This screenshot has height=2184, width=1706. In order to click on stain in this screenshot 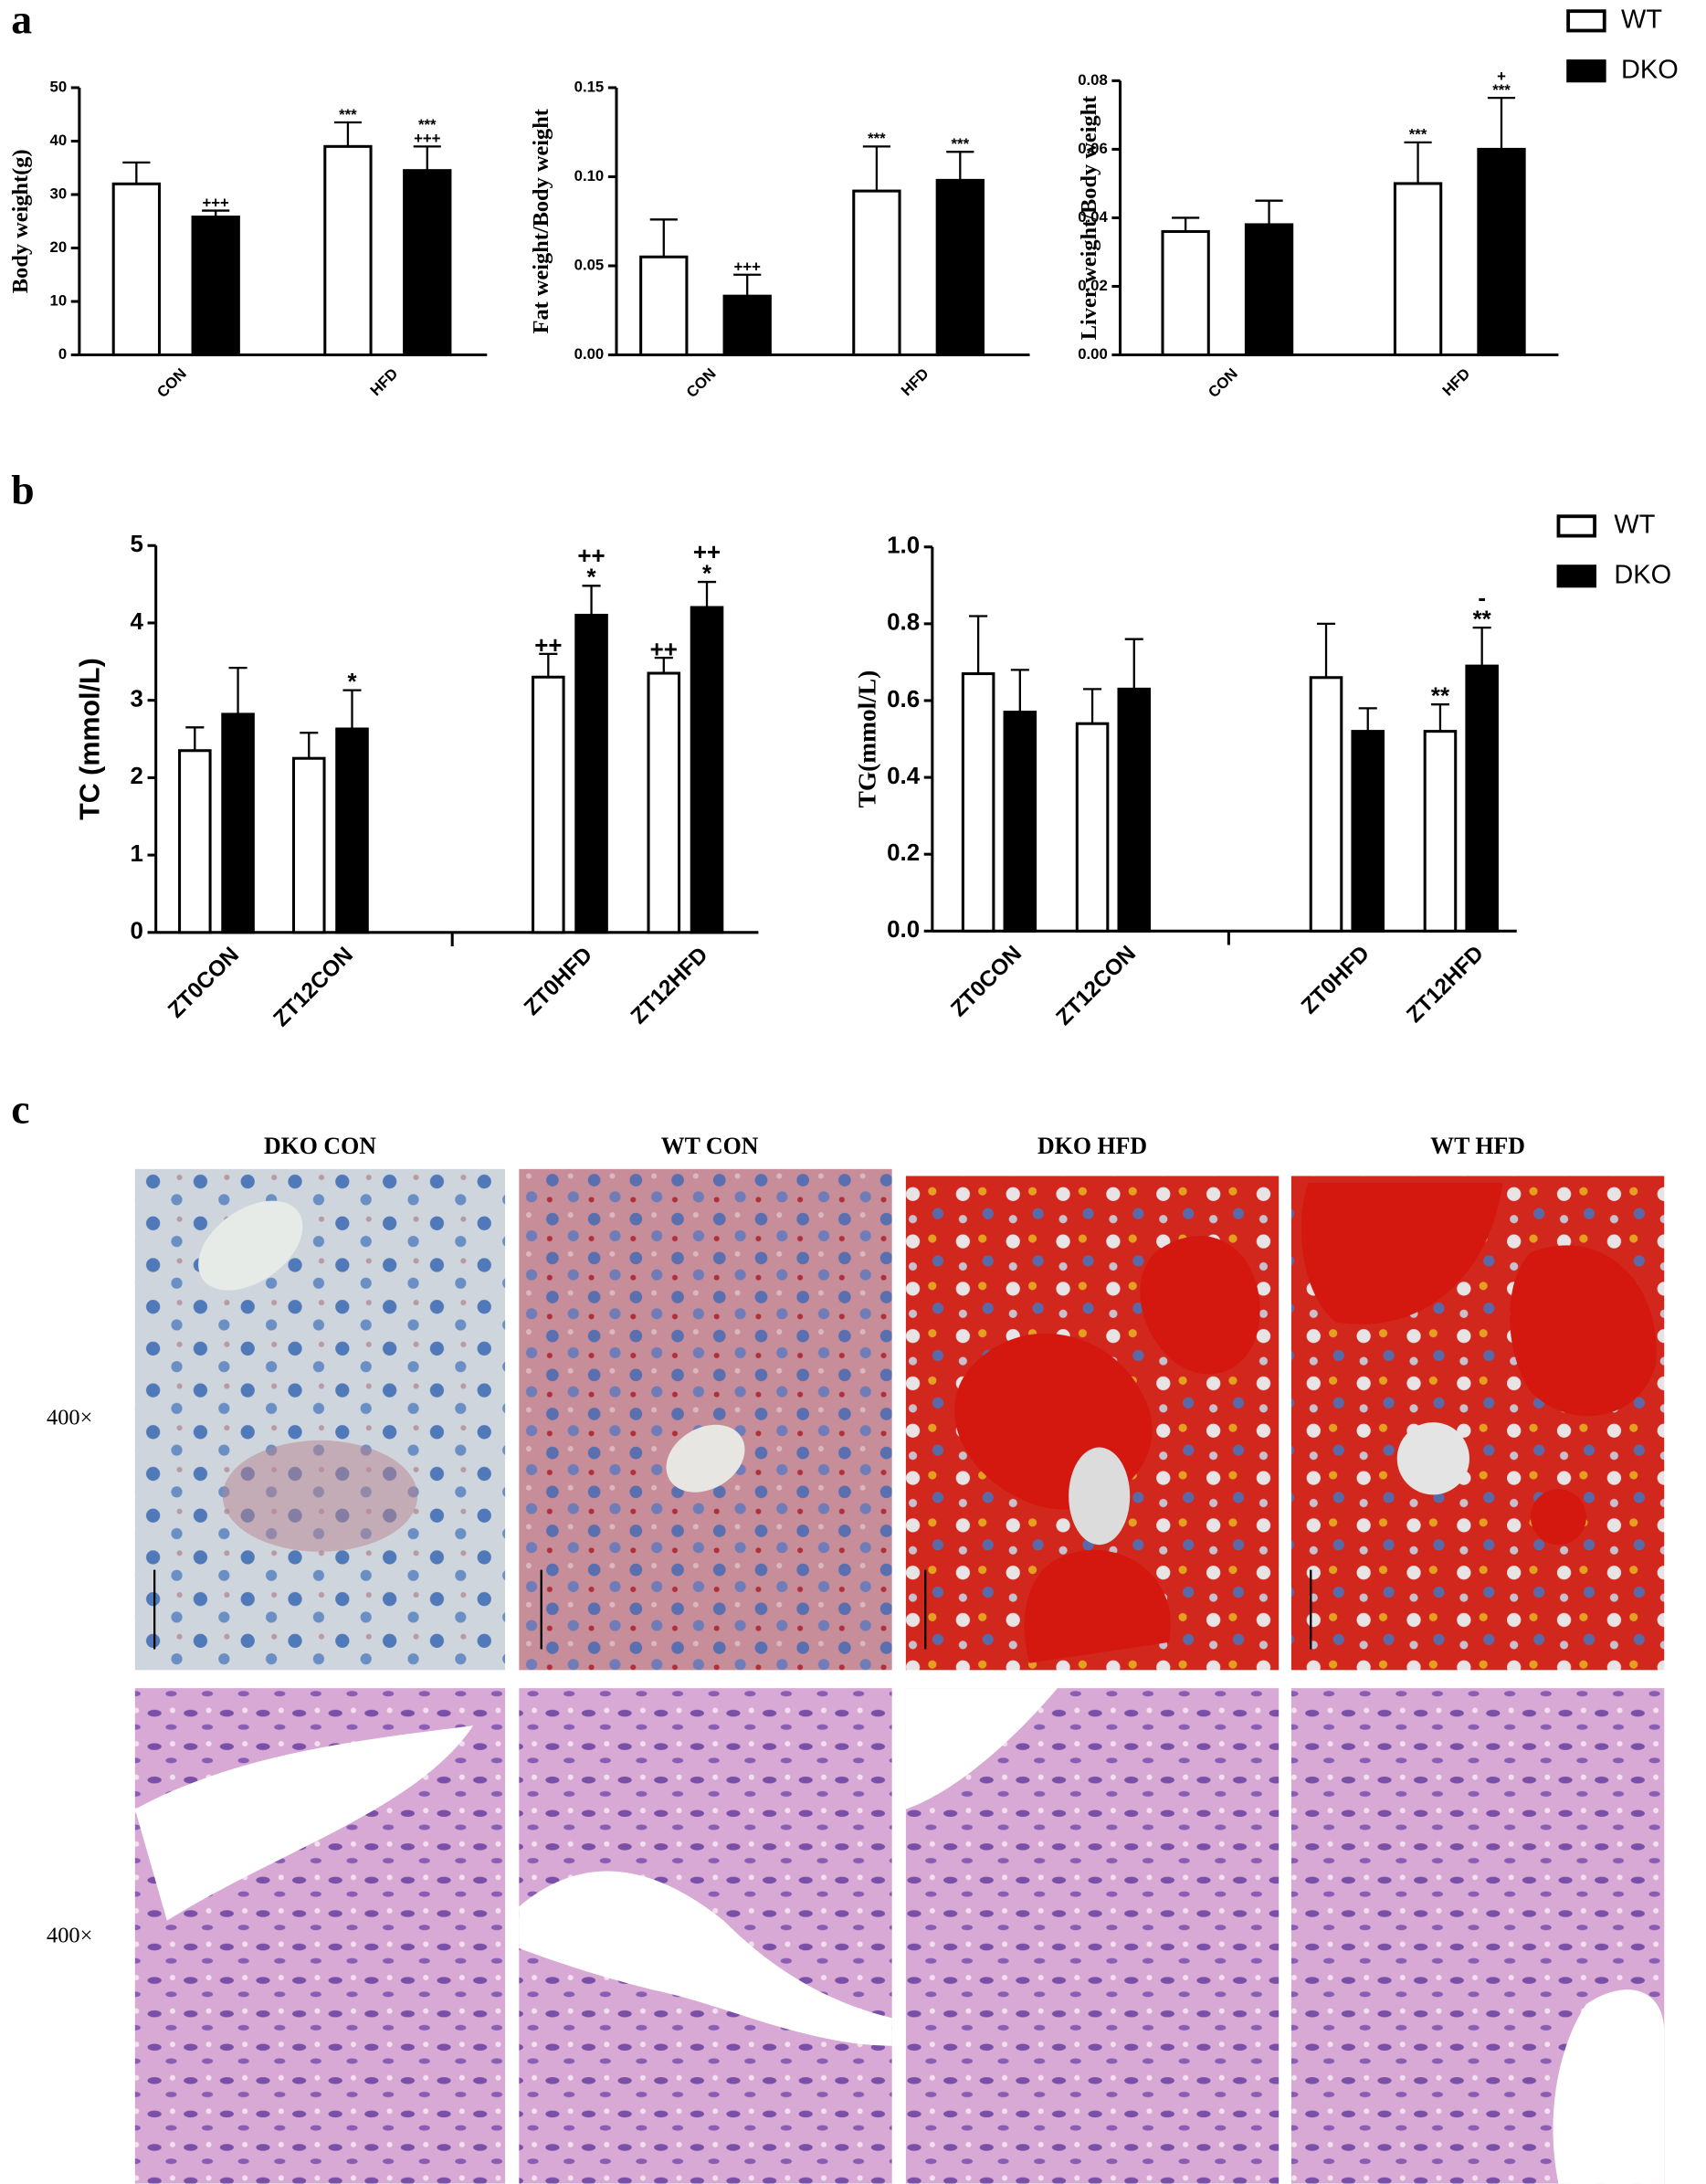, I will do `click(320, 1496)`.